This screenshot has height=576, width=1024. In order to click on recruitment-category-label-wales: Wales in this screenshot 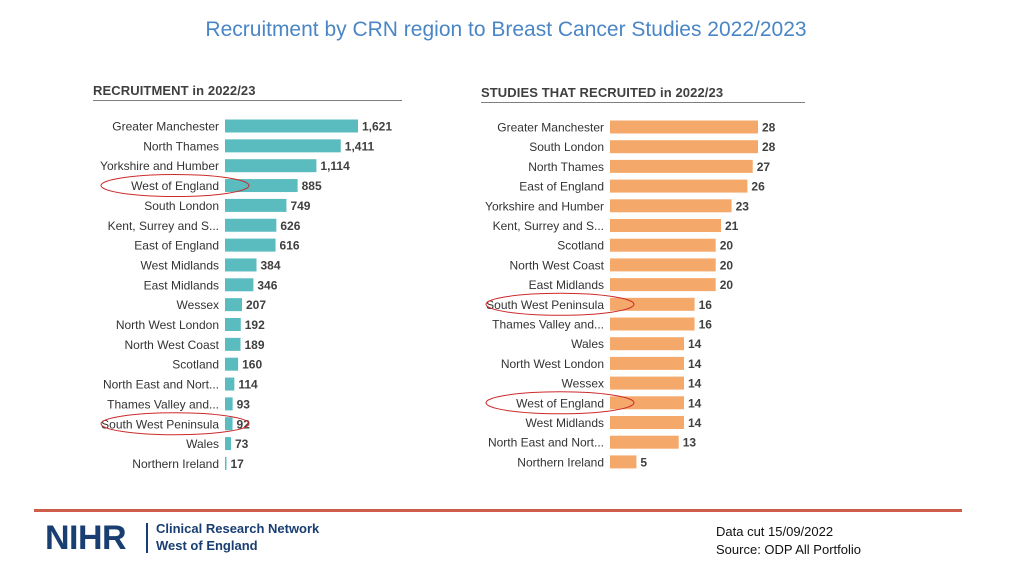, I will do `click(202, 444)`.